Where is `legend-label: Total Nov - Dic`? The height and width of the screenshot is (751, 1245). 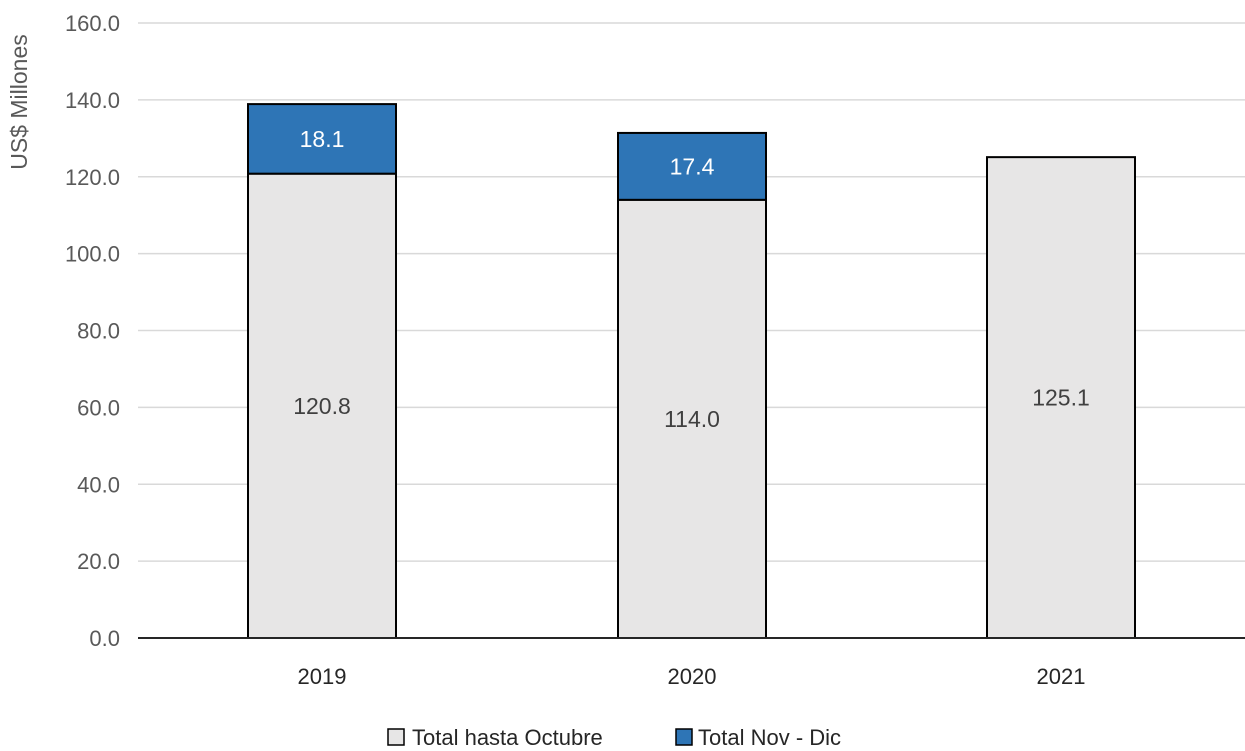
legend-label: Total Nov - Dic is located at coordinates (769, 737).